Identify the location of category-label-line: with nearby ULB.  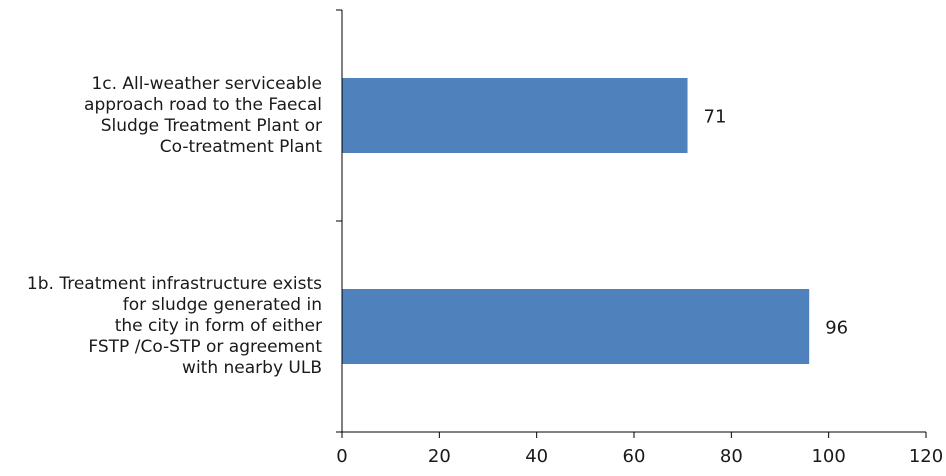
(252, 368).